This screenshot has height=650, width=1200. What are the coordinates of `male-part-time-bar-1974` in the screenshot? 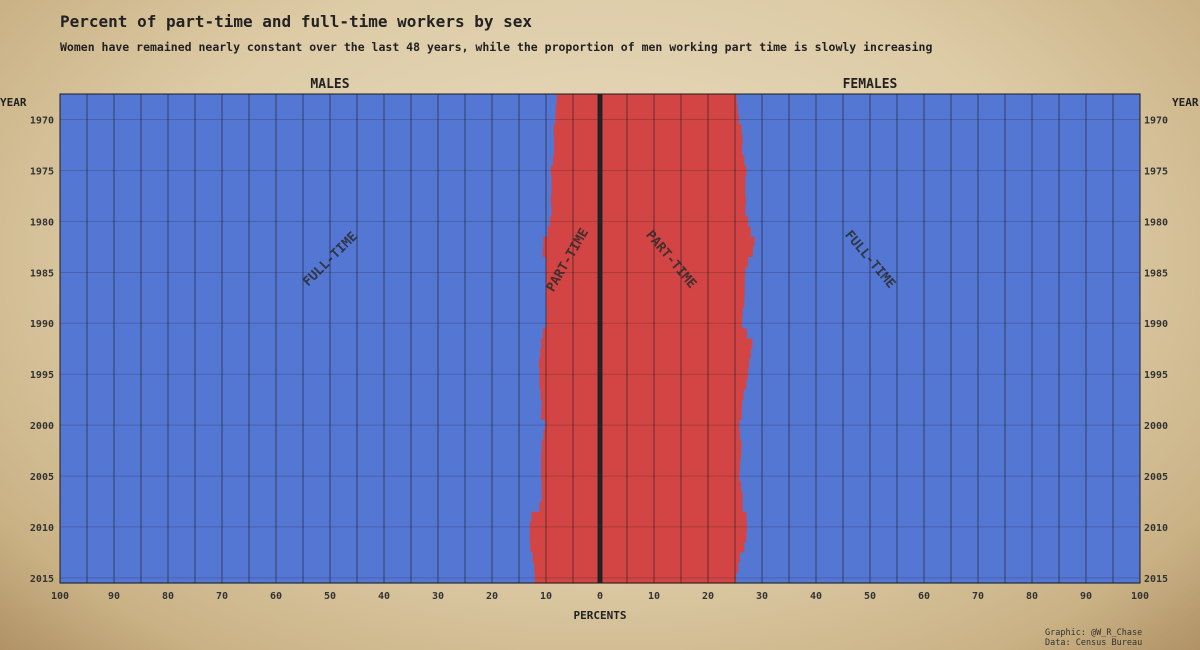 It's located at (576, 160).